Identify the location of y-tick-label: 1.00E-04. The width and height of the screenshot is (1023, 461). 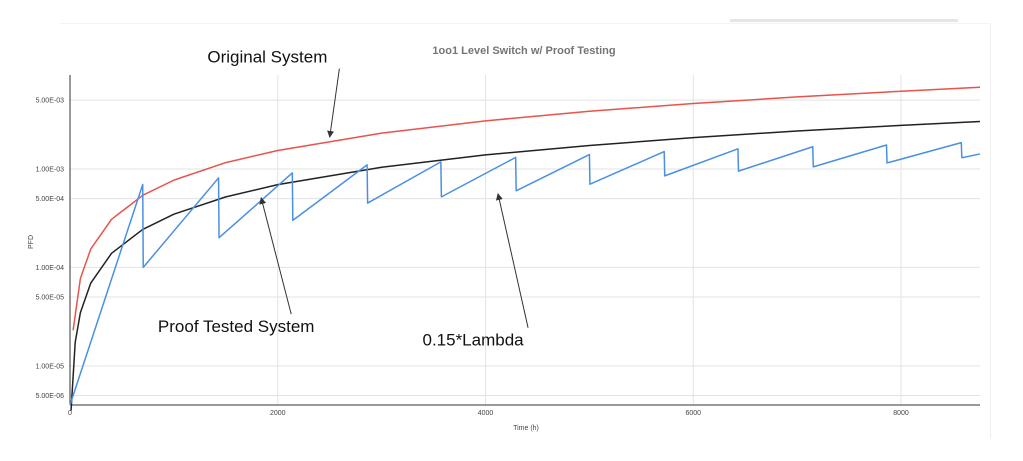
(50, 268).